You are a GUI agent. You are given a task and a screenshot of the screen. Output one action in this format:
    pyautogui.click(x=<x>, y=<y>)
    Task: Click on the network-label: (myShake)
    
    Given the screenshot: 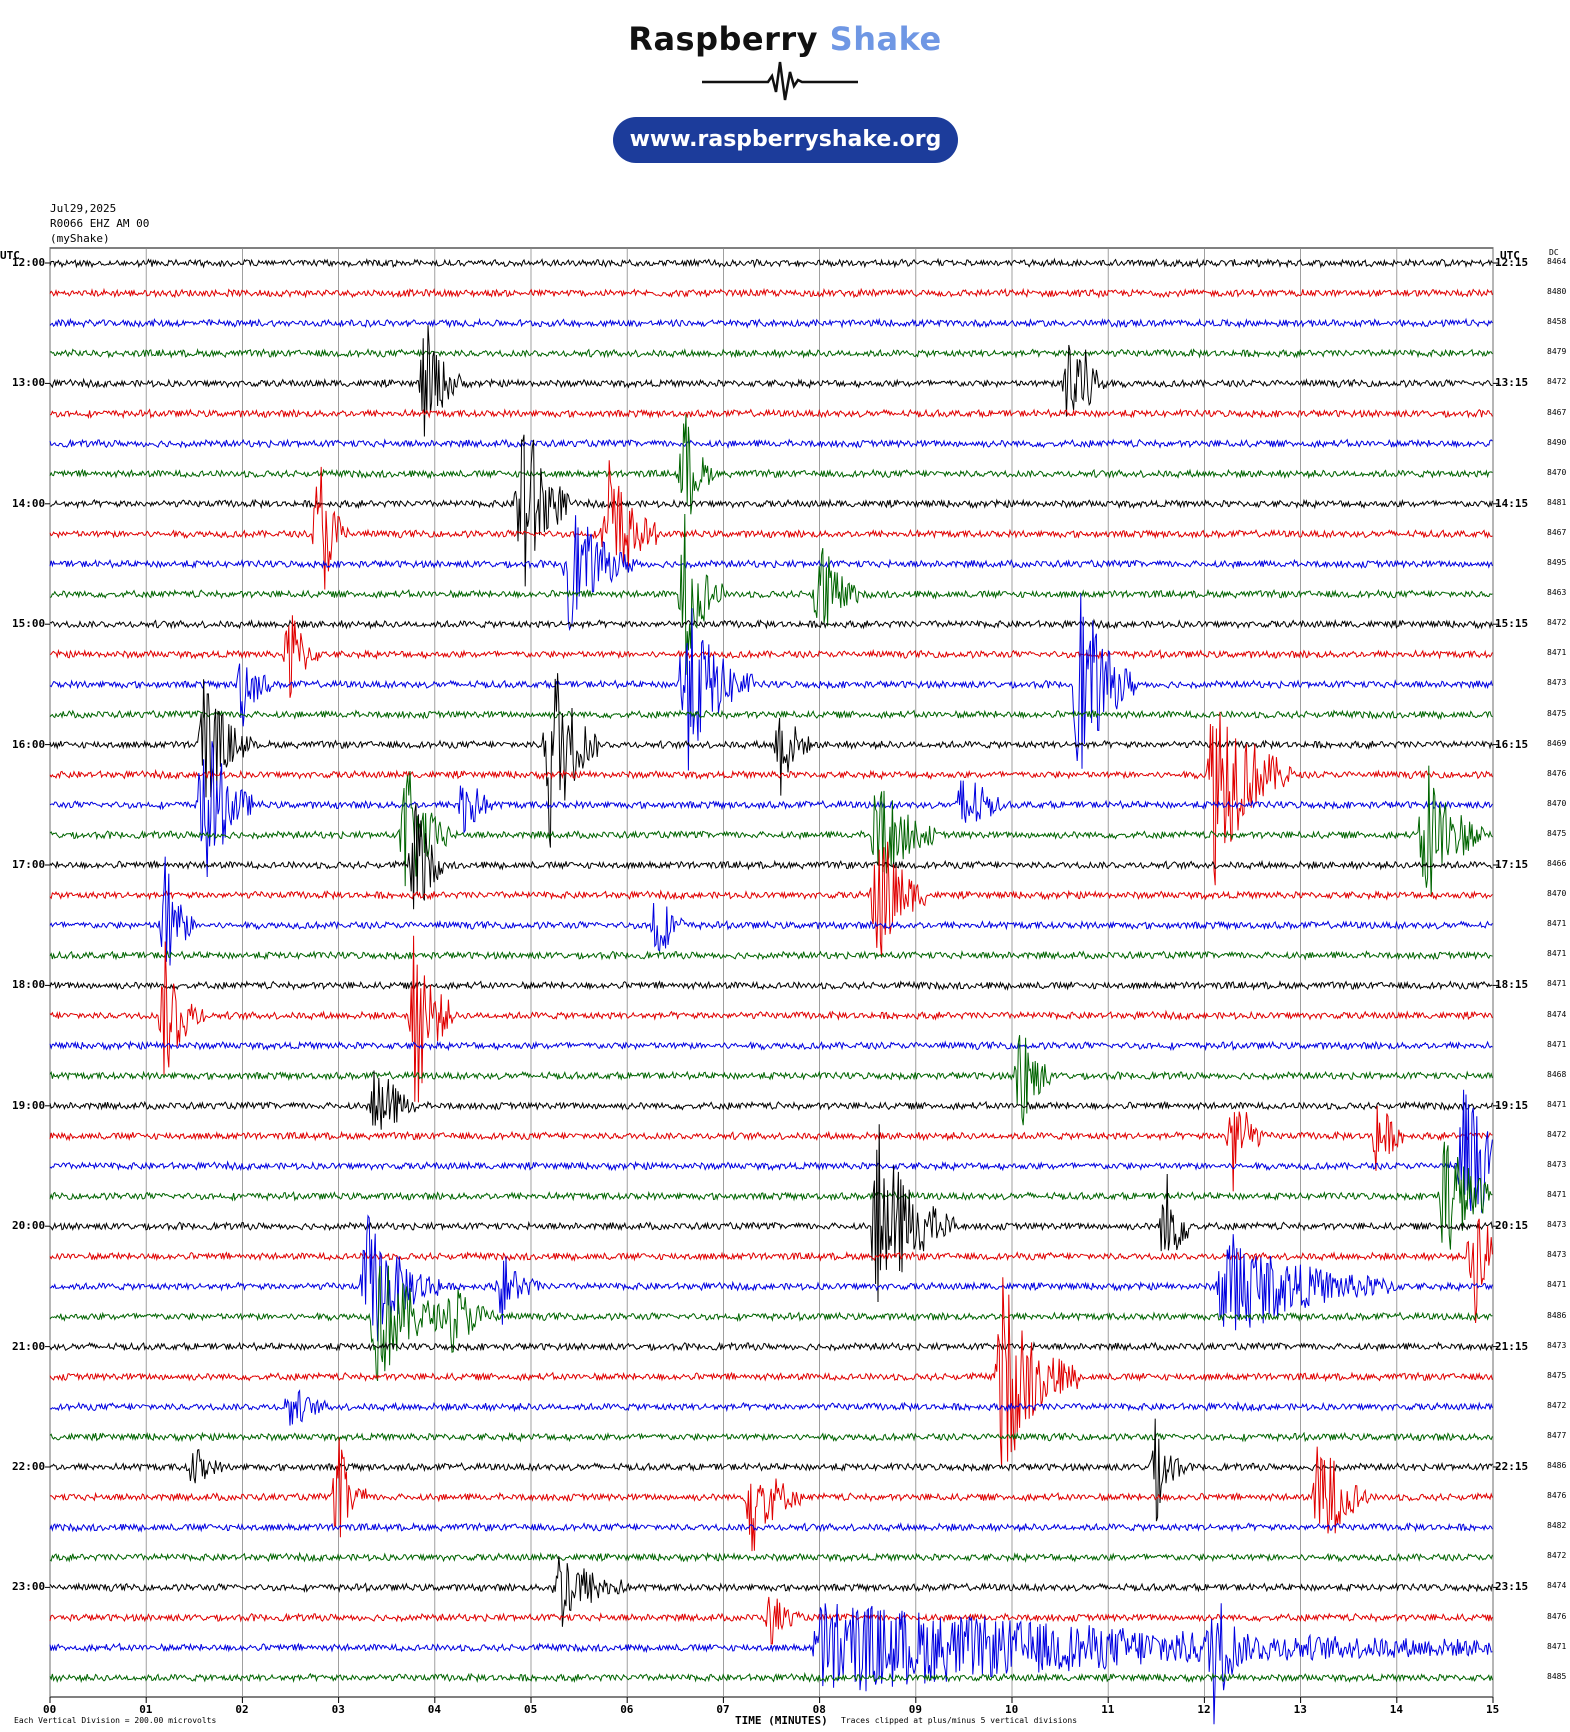 What is the action you would take?
    pyautogui.click(x=80, y=238)
    